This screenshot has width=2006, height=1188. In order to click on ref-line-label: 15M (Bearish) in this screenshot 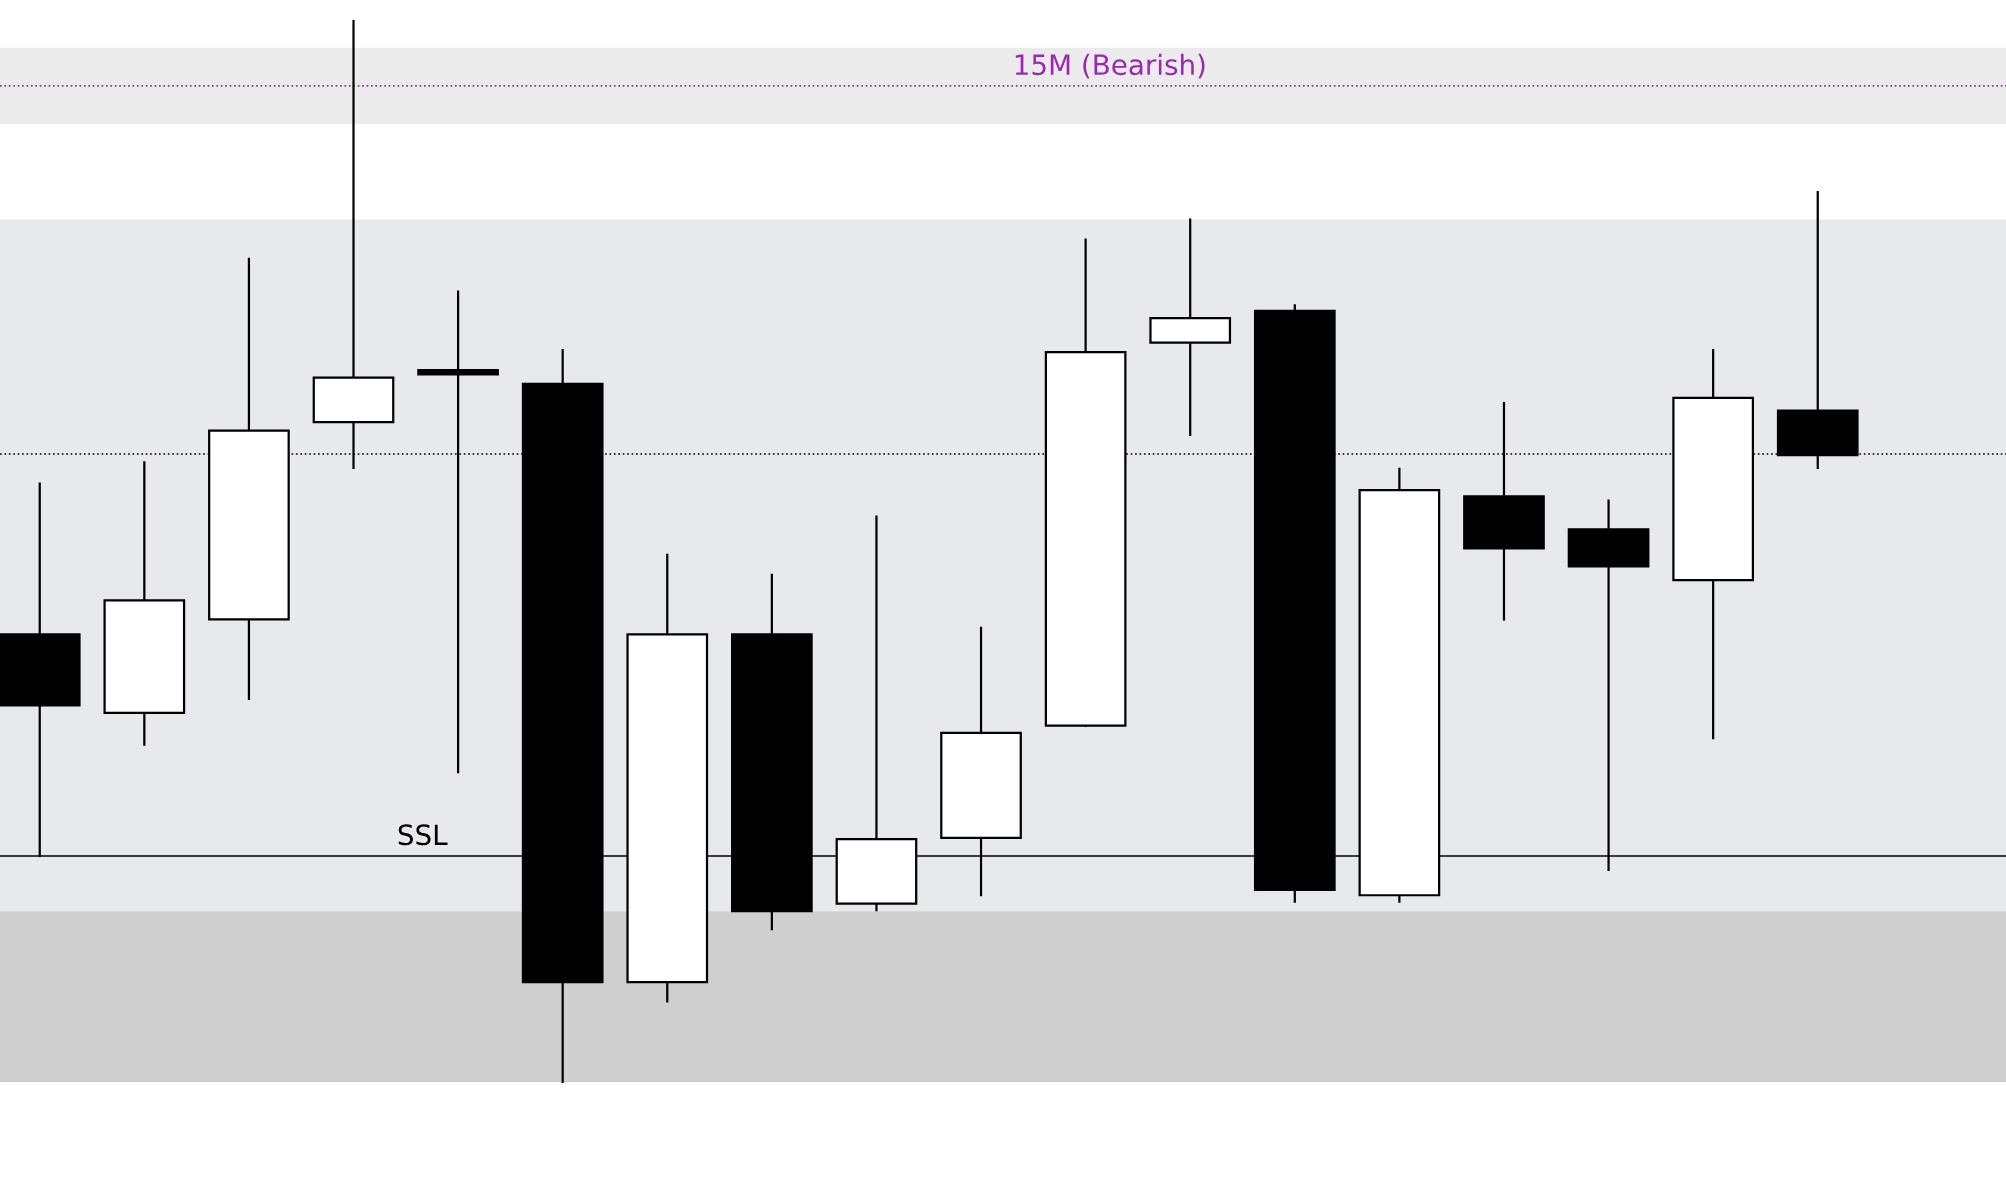, I will do `click(1110, 66)`.